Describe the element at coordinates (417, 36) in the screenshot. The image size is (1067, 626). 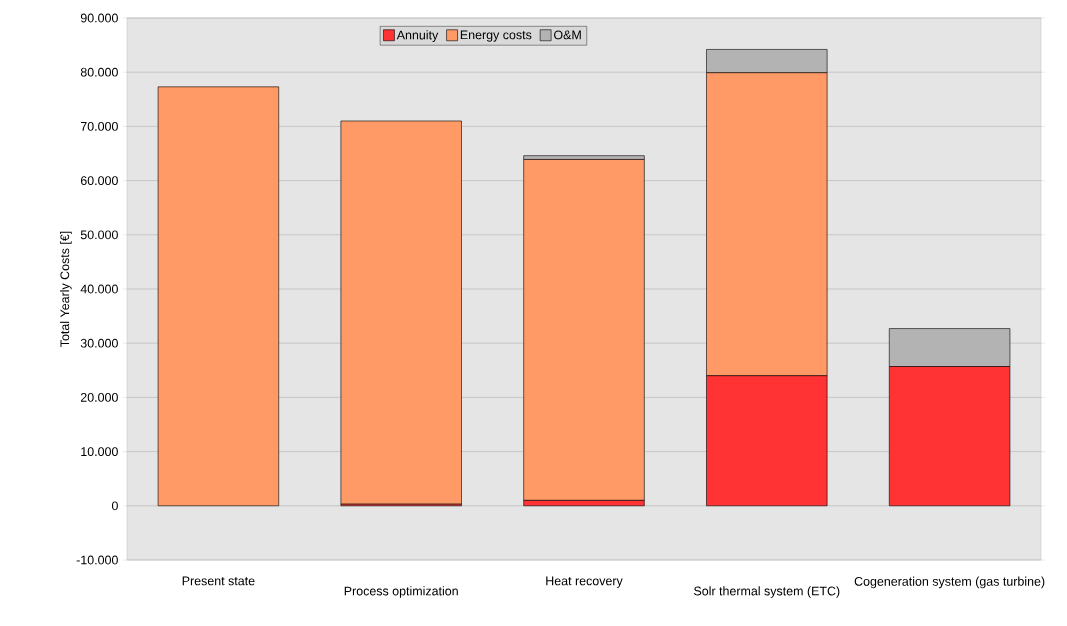
I see `legend-label: Annuity` at that location.